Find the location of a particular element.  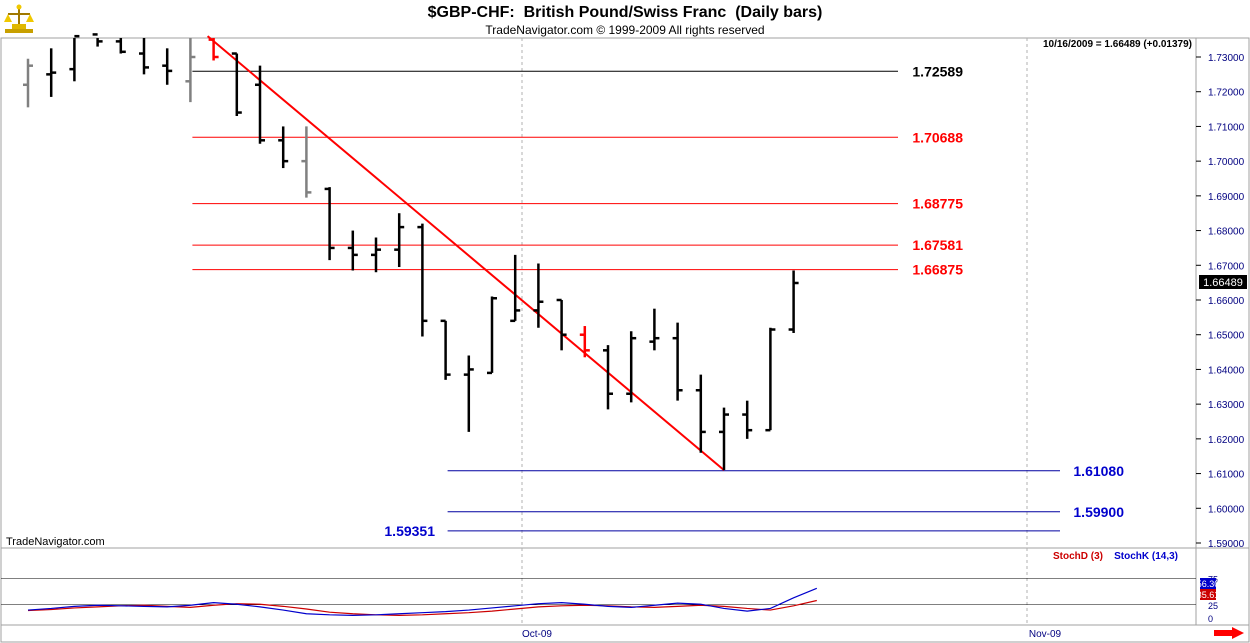

price-tick-label: 1.73000 is located at coordinates (1226, 58).